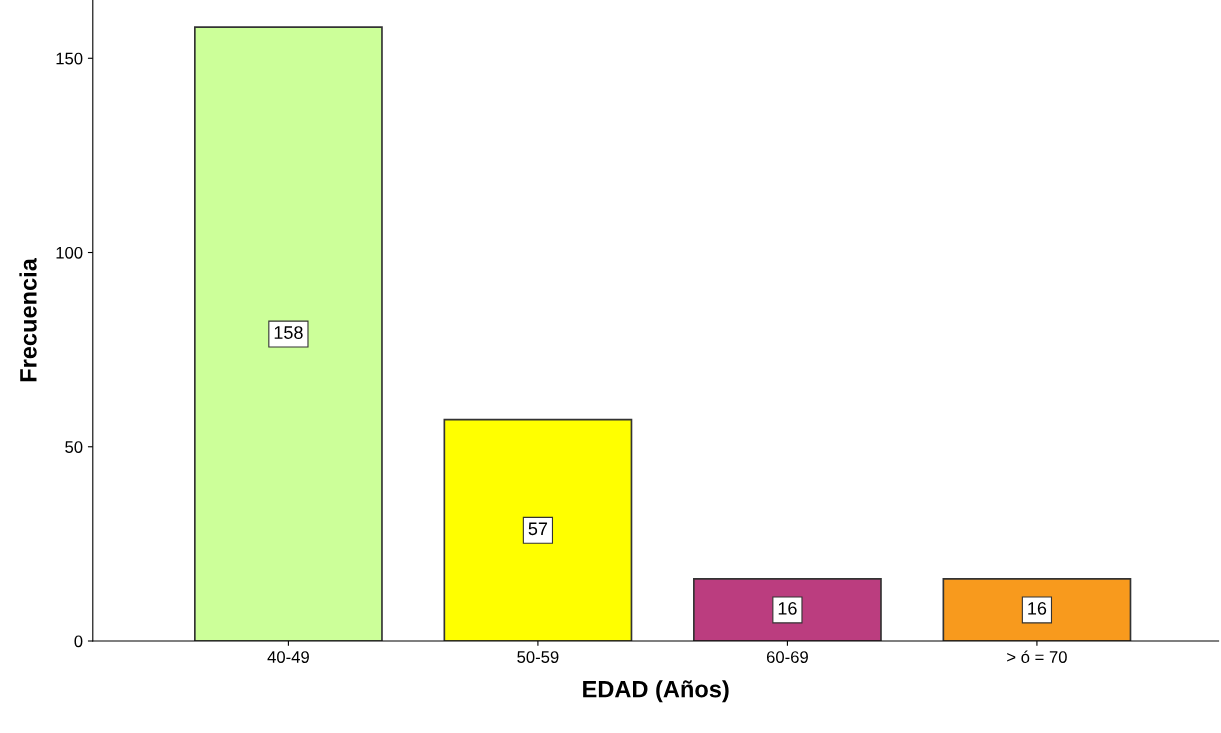 The image size is (1221, 733). I want to click on data-label: 158, so click(288, 332).